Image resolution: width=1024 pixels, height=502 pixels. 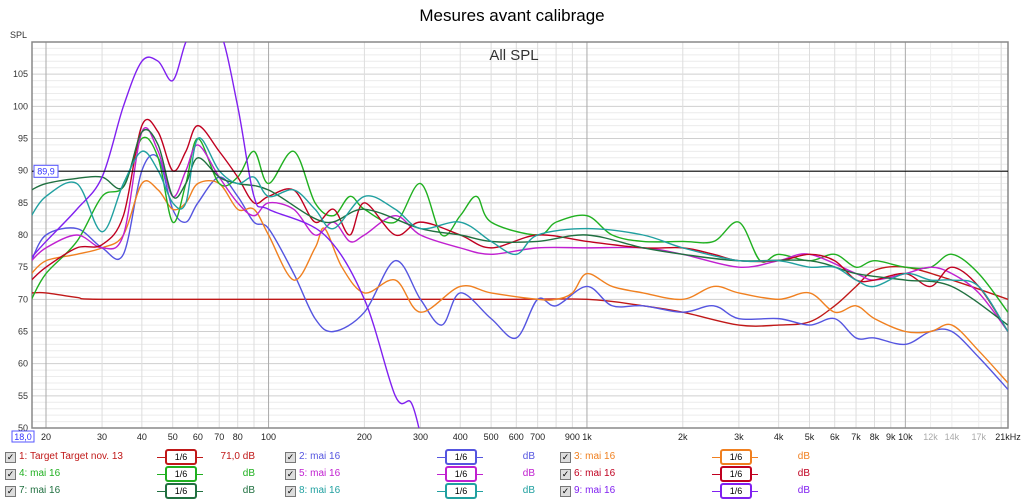 I want to click on x-tick-label: 50, so click(x=173, y=437).